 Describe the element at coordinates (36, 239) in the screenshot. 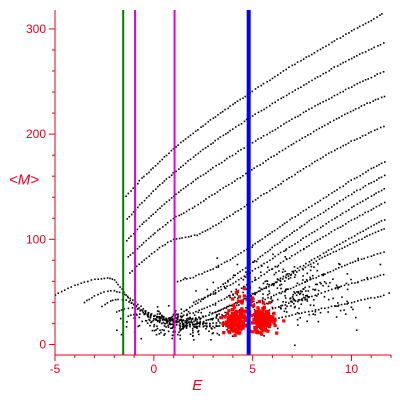

I see `y-tick-label: 100` at that location.